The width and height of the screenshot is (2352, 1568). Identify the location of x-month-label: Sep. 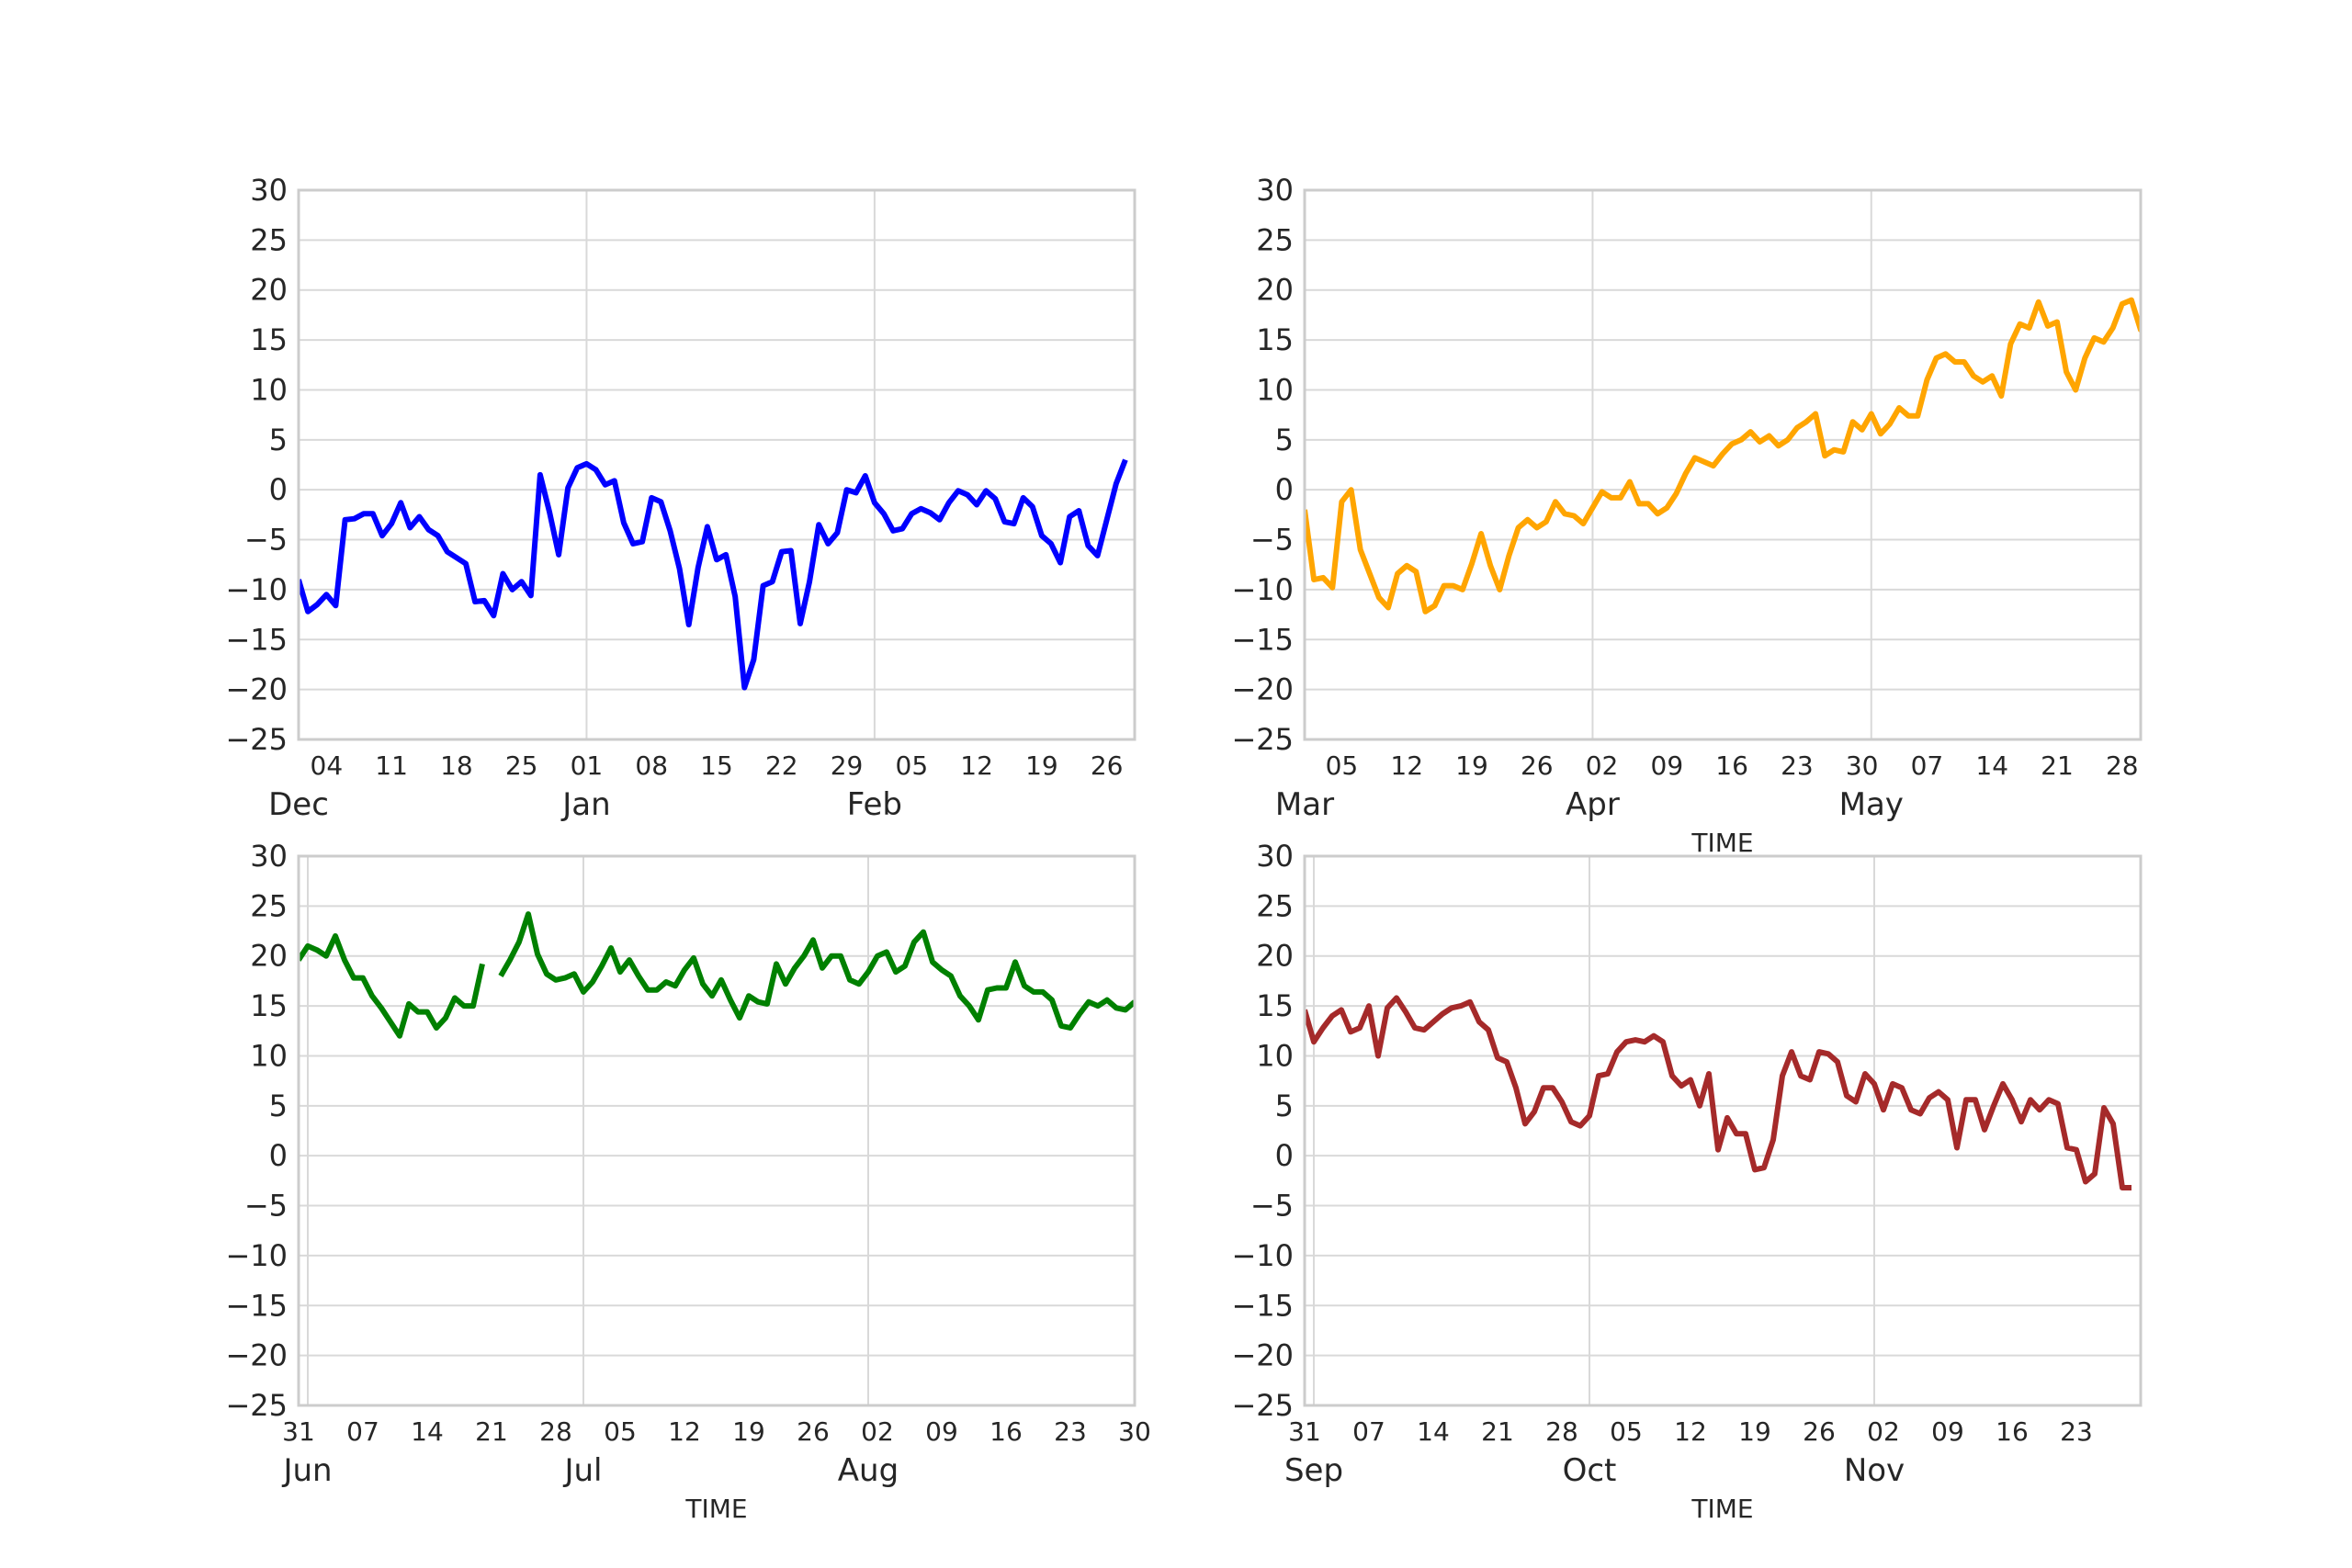
(1313, 1470).